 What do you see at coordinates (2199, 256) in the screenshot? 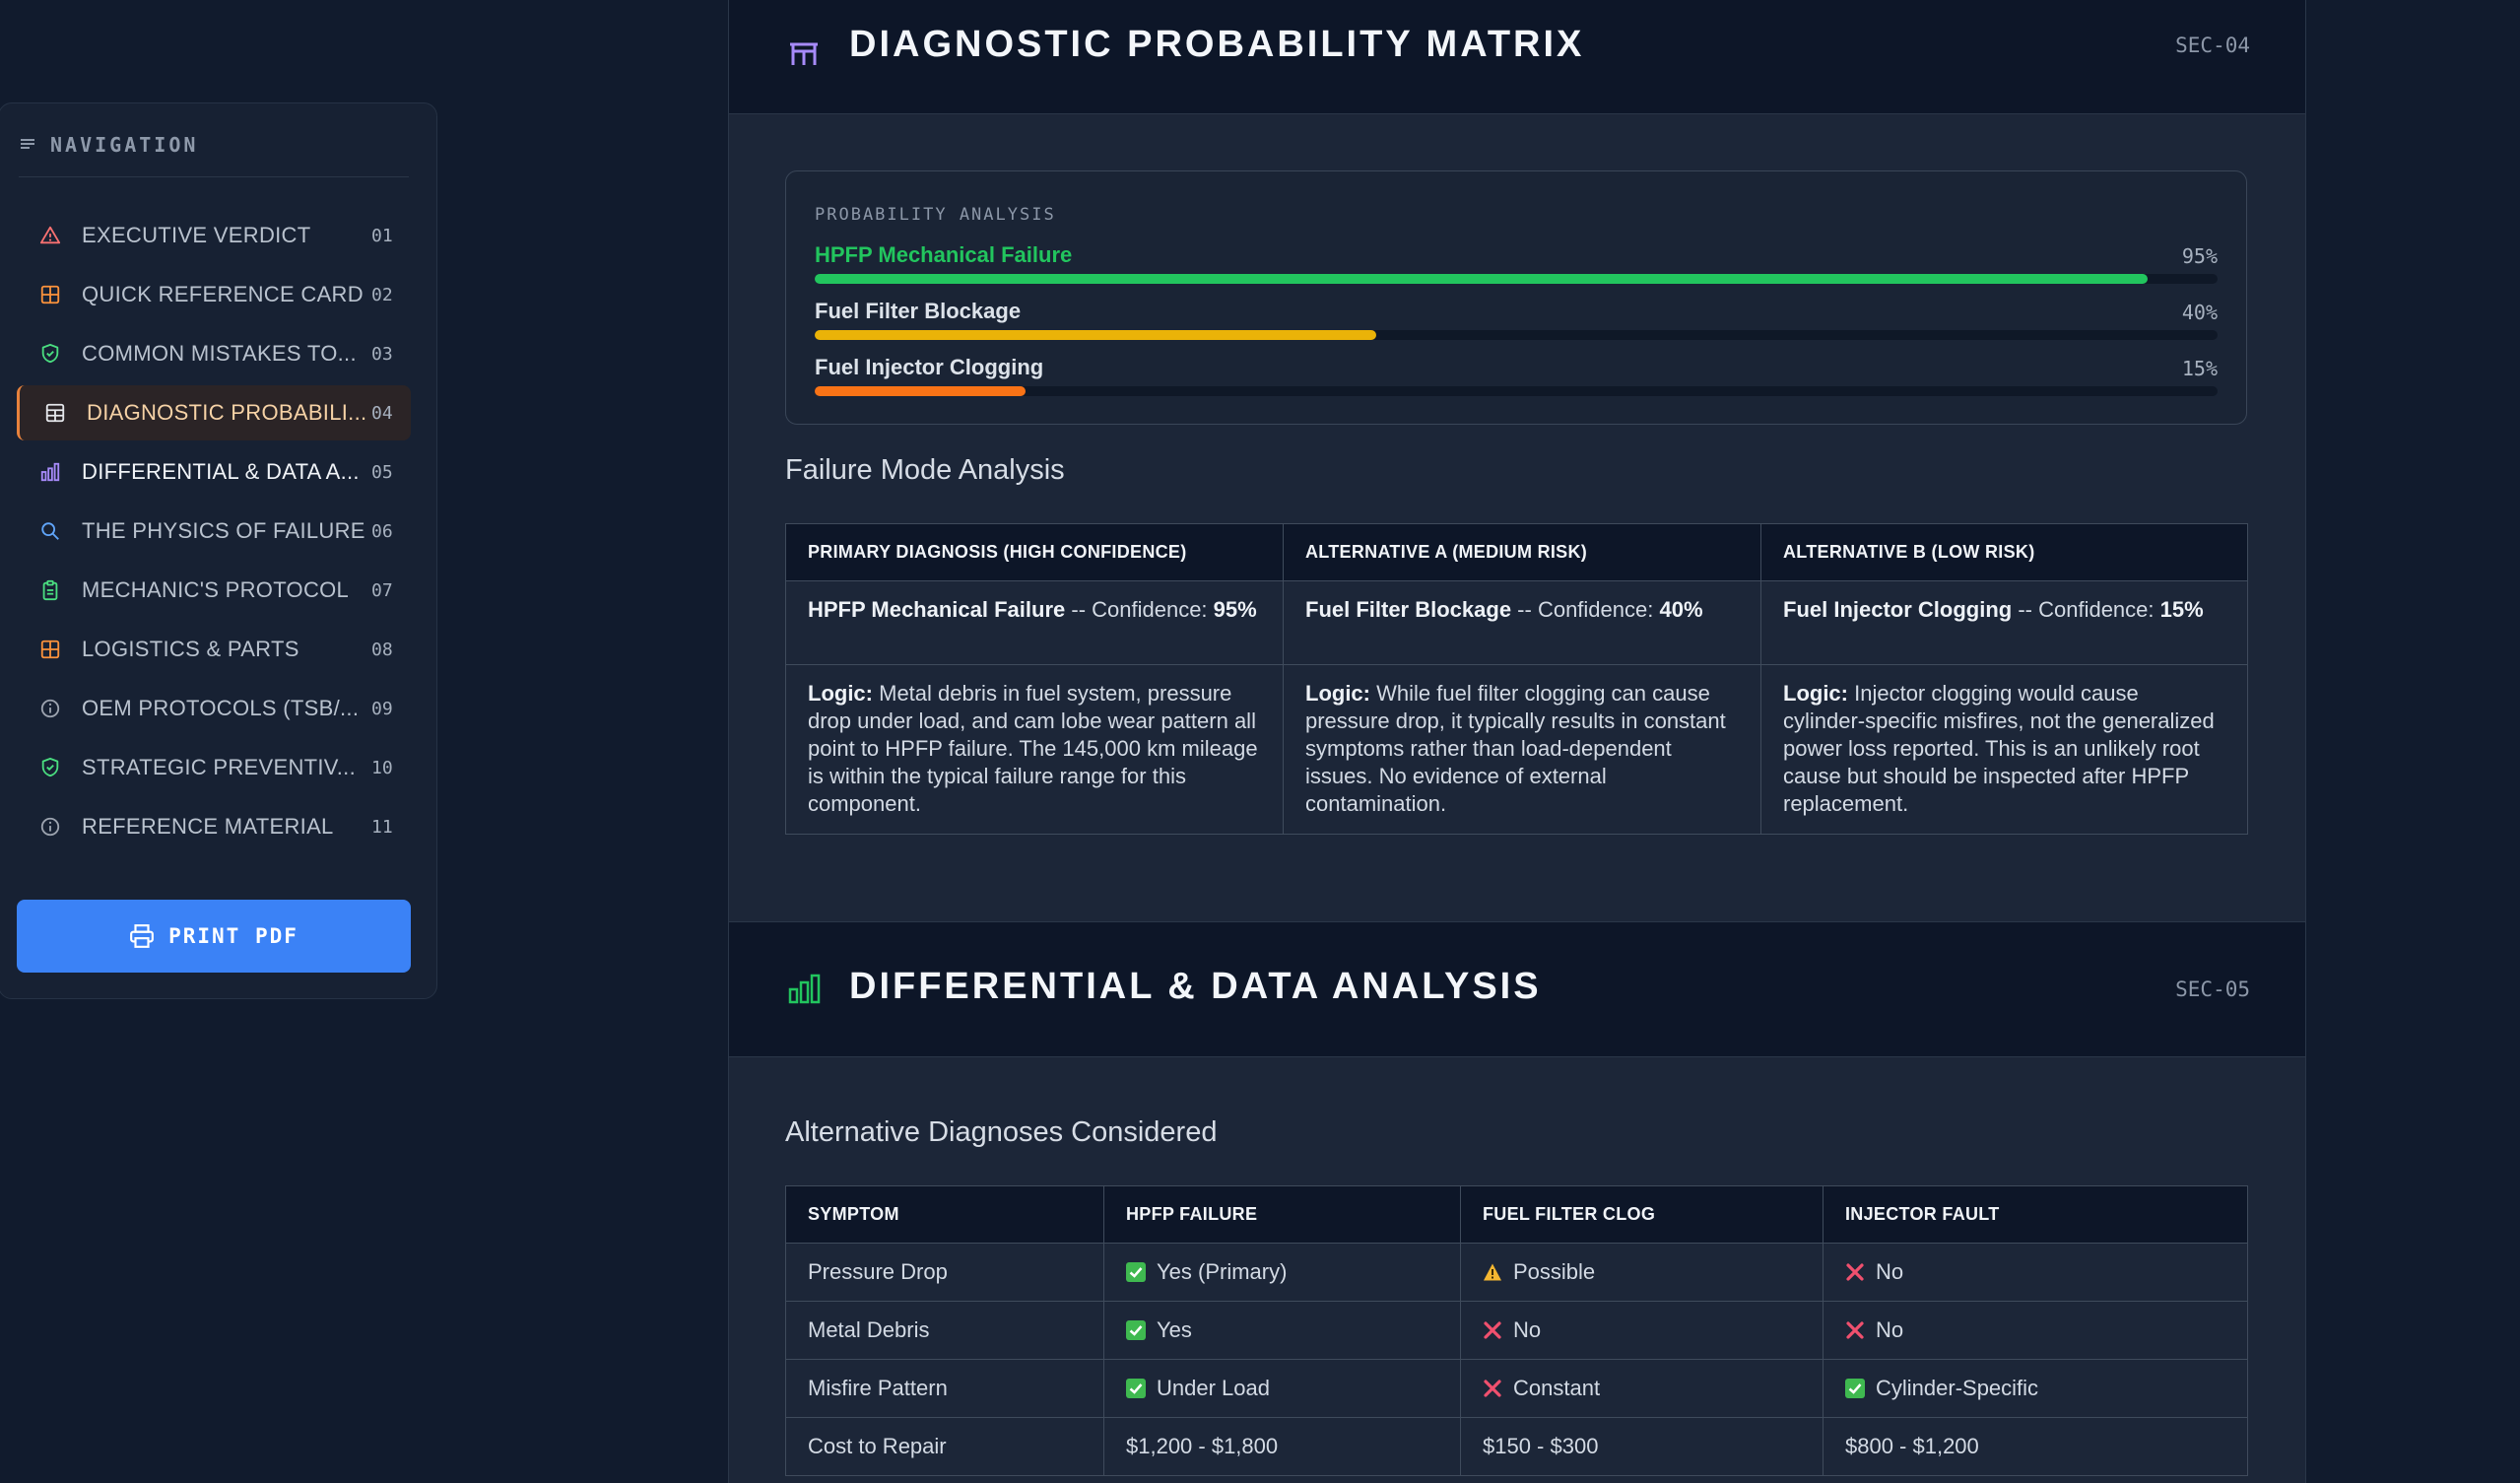
I see `probability-percent: 95%` at bounding box center [2199, 256].